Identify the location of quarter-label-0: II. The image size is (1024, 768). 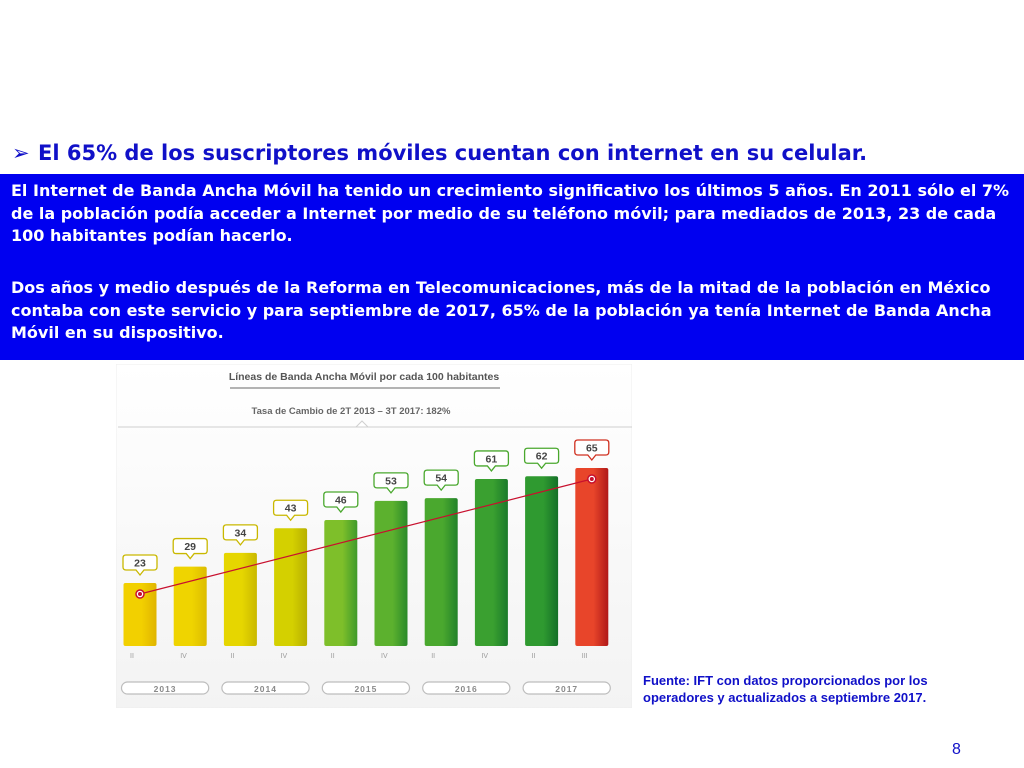
(132, 656).